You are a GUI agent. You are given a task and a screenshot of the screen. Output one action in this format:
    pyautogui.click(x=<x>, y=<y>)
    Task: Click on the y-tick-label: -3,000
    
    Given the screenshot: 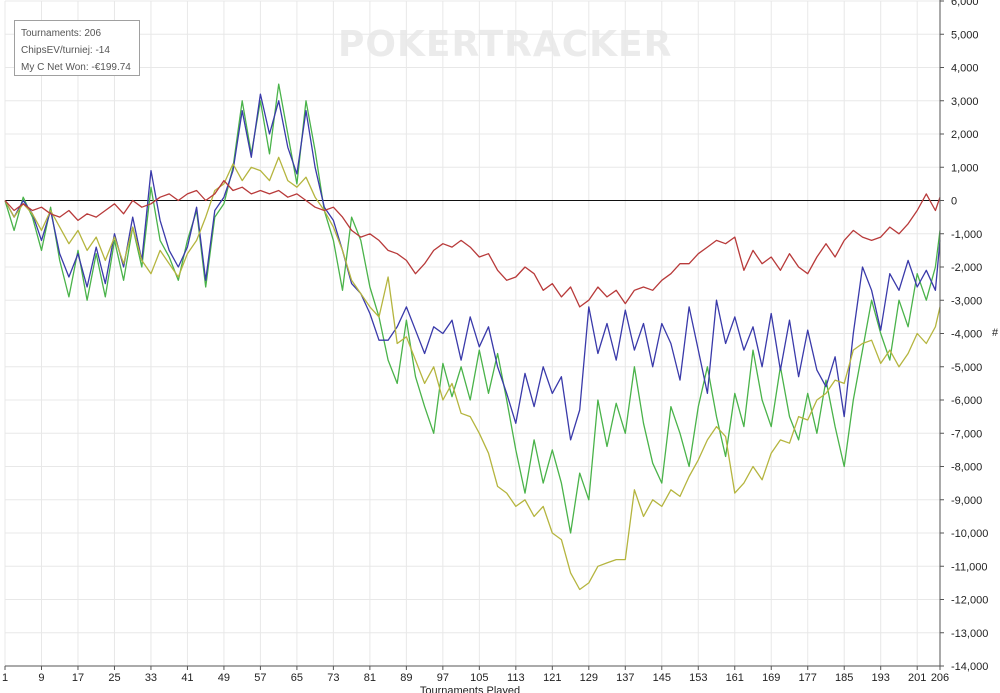 What is the action you would take?
    pyautogui.click(x=966, y=301)
    